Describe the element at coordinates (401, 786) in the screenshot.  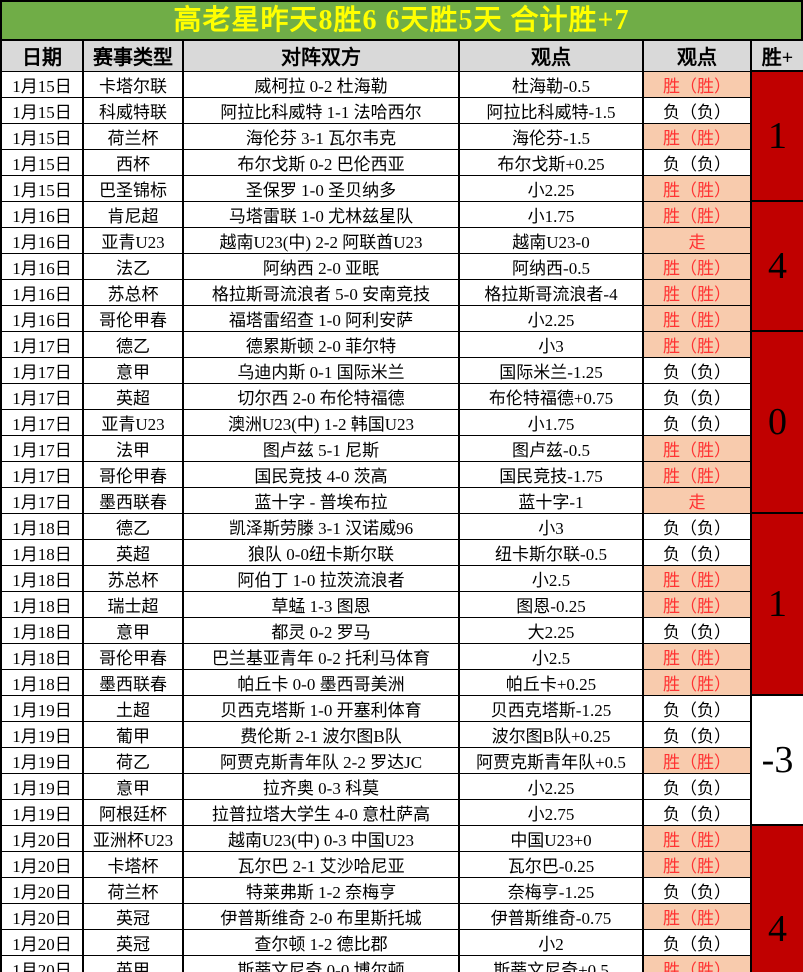
I see `table-row: 1月19日 意甲 拉齐奥 0-3 科莫 小2.25 负（负）` at that location.